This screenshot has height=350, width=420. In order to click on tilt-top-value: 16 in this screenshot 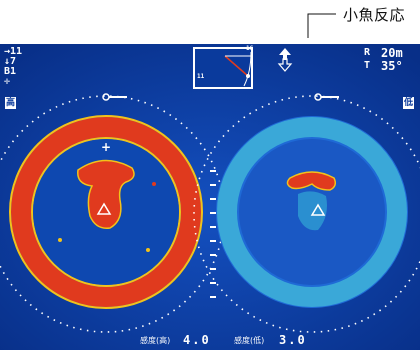, I will do `click(250, 48)`.